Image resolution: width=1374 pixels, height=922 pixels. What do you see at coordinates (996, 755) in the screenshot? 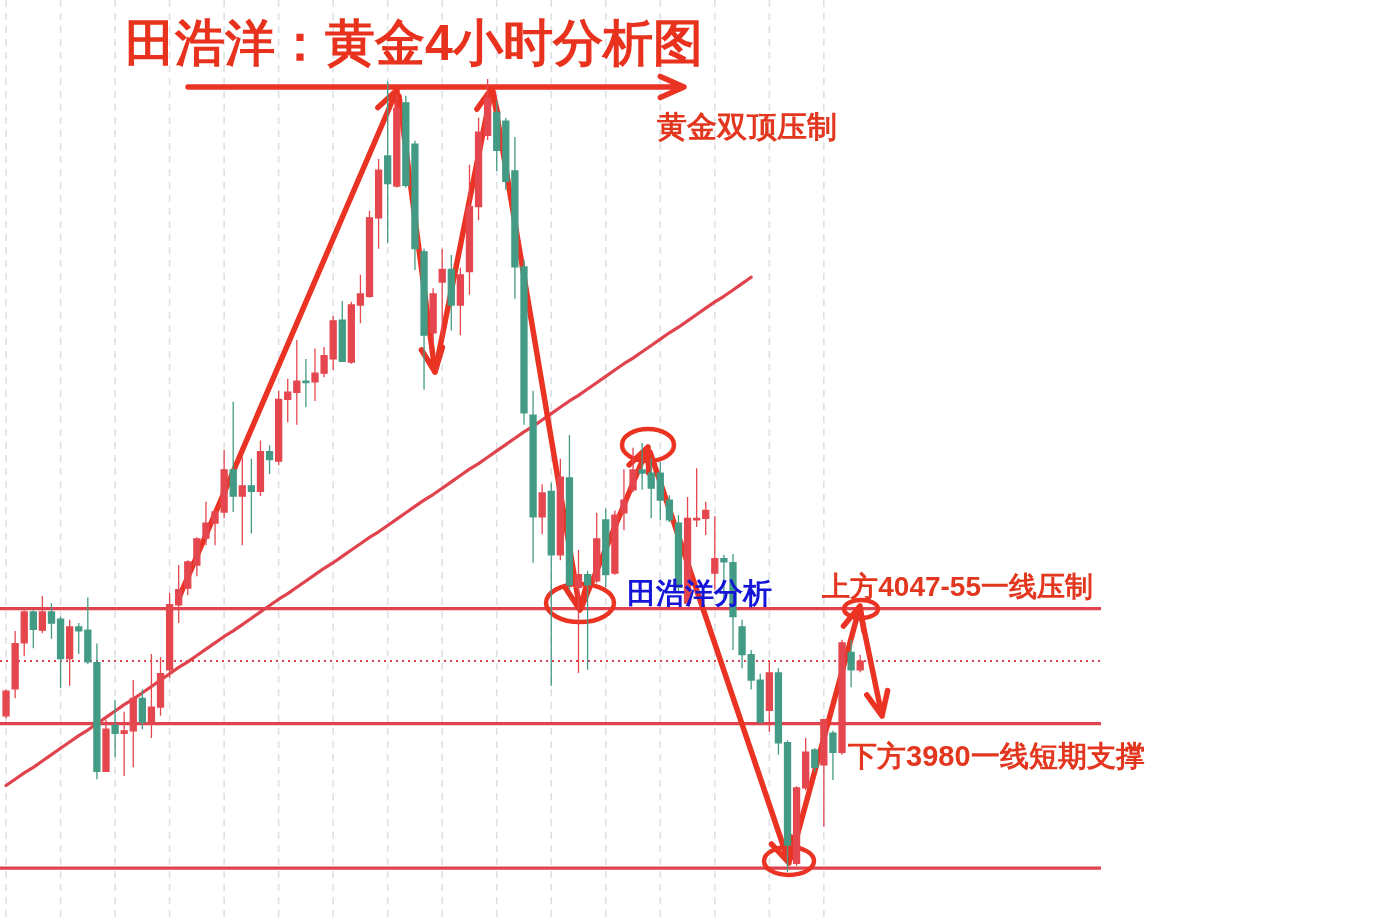
I see `ref-line-label: 下方3980一线短期支撑` at bounding box center [996, 755].